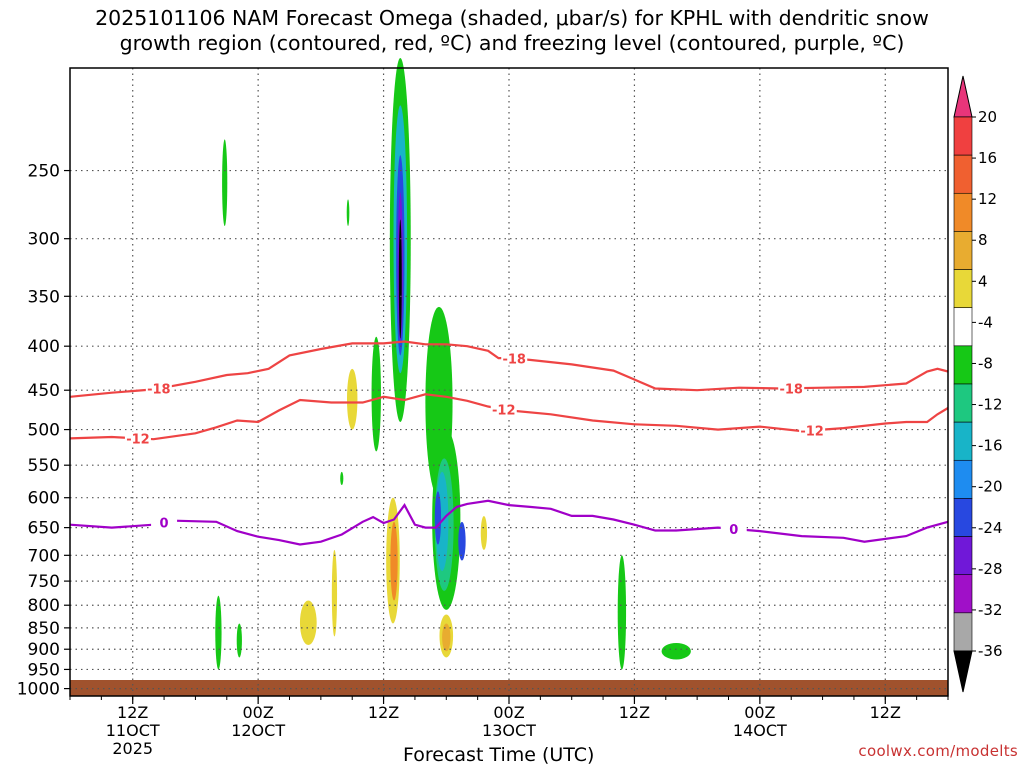 The width and height of the screenshot is (1024, 768). Describe the element at coordinates (509, 730) in the screenshot. I see `x-tick-label-42-1: 13OCT` at that location.